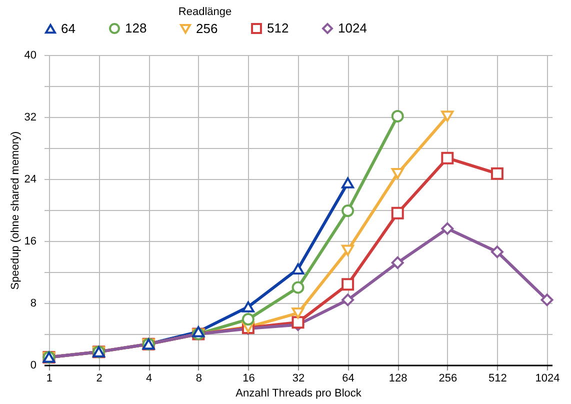 The height and width of the screenshot is (404, 571). Describe the element at coordinates (205, 12) in the screenshot. I see `legend-title: Readlänge` at that location.